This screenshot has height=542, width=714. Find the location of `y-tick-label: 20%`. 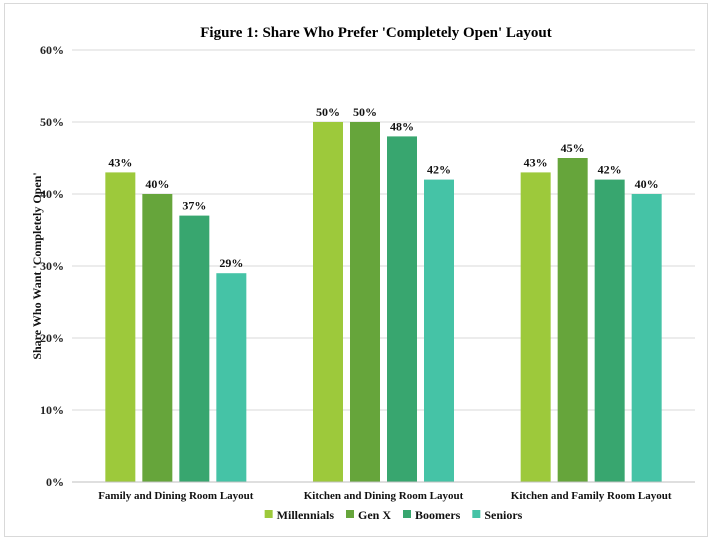

y-tick-label: 20% is located at coordinates (52, 338).